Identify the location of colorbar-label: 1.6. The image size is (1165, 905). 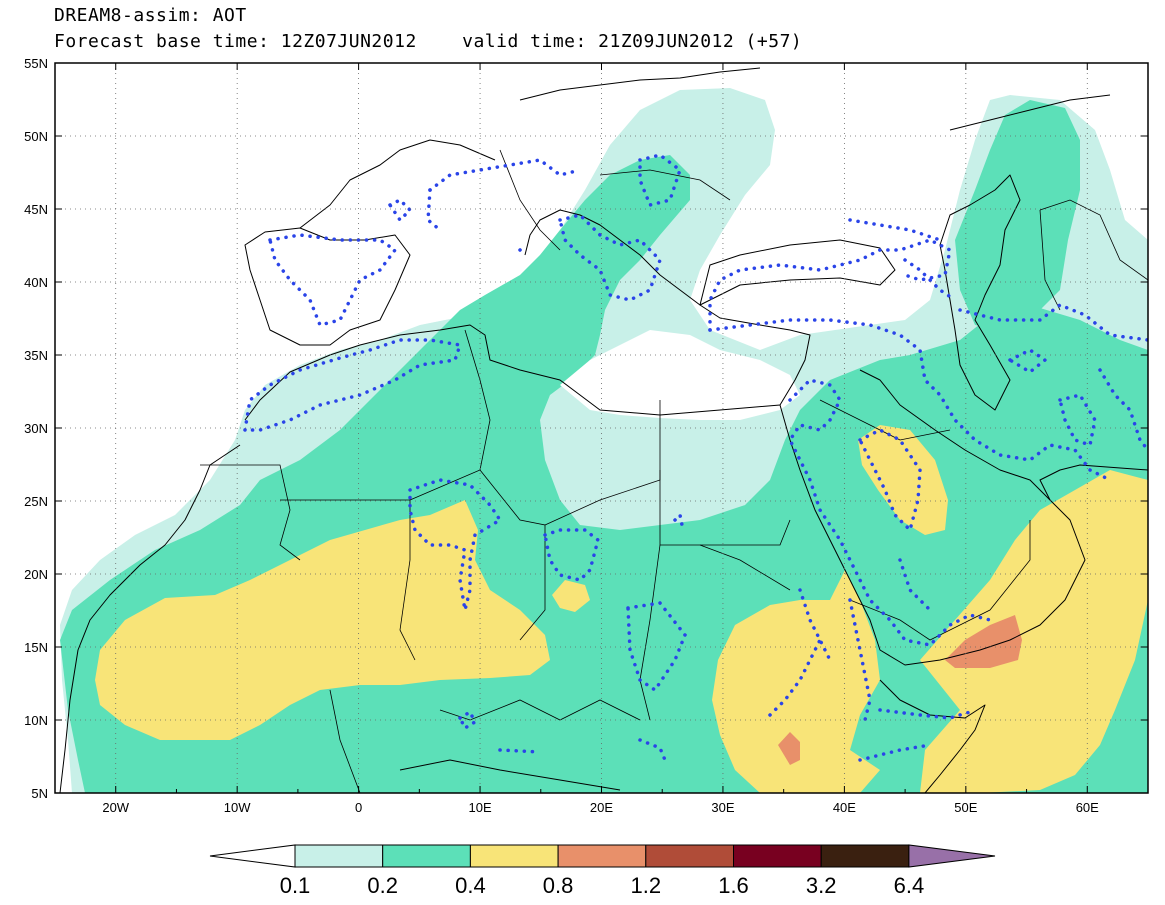
(733, 885).